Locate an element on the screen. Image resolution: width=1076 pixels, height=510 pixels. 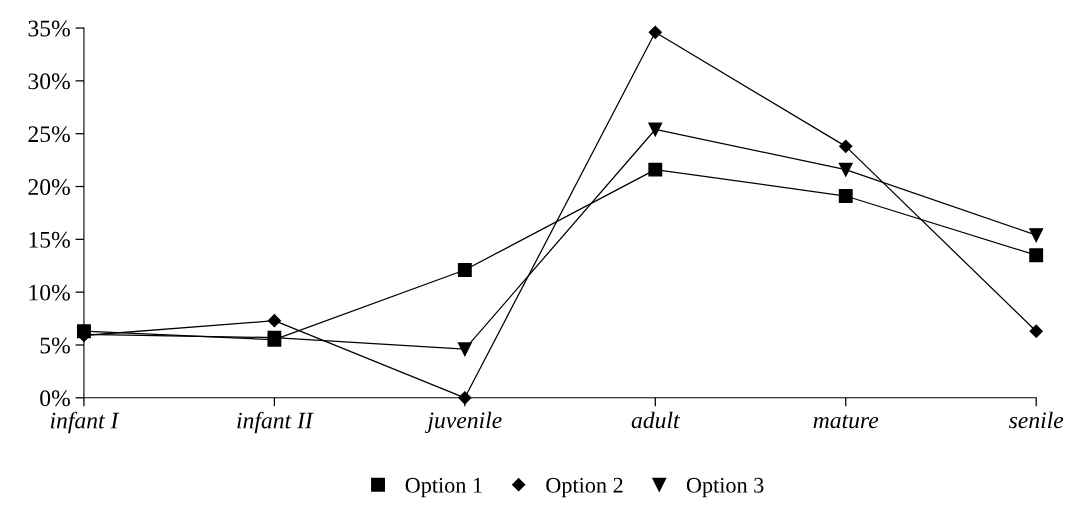
legend-label: Option 3 is located at coordinates (725, 487).